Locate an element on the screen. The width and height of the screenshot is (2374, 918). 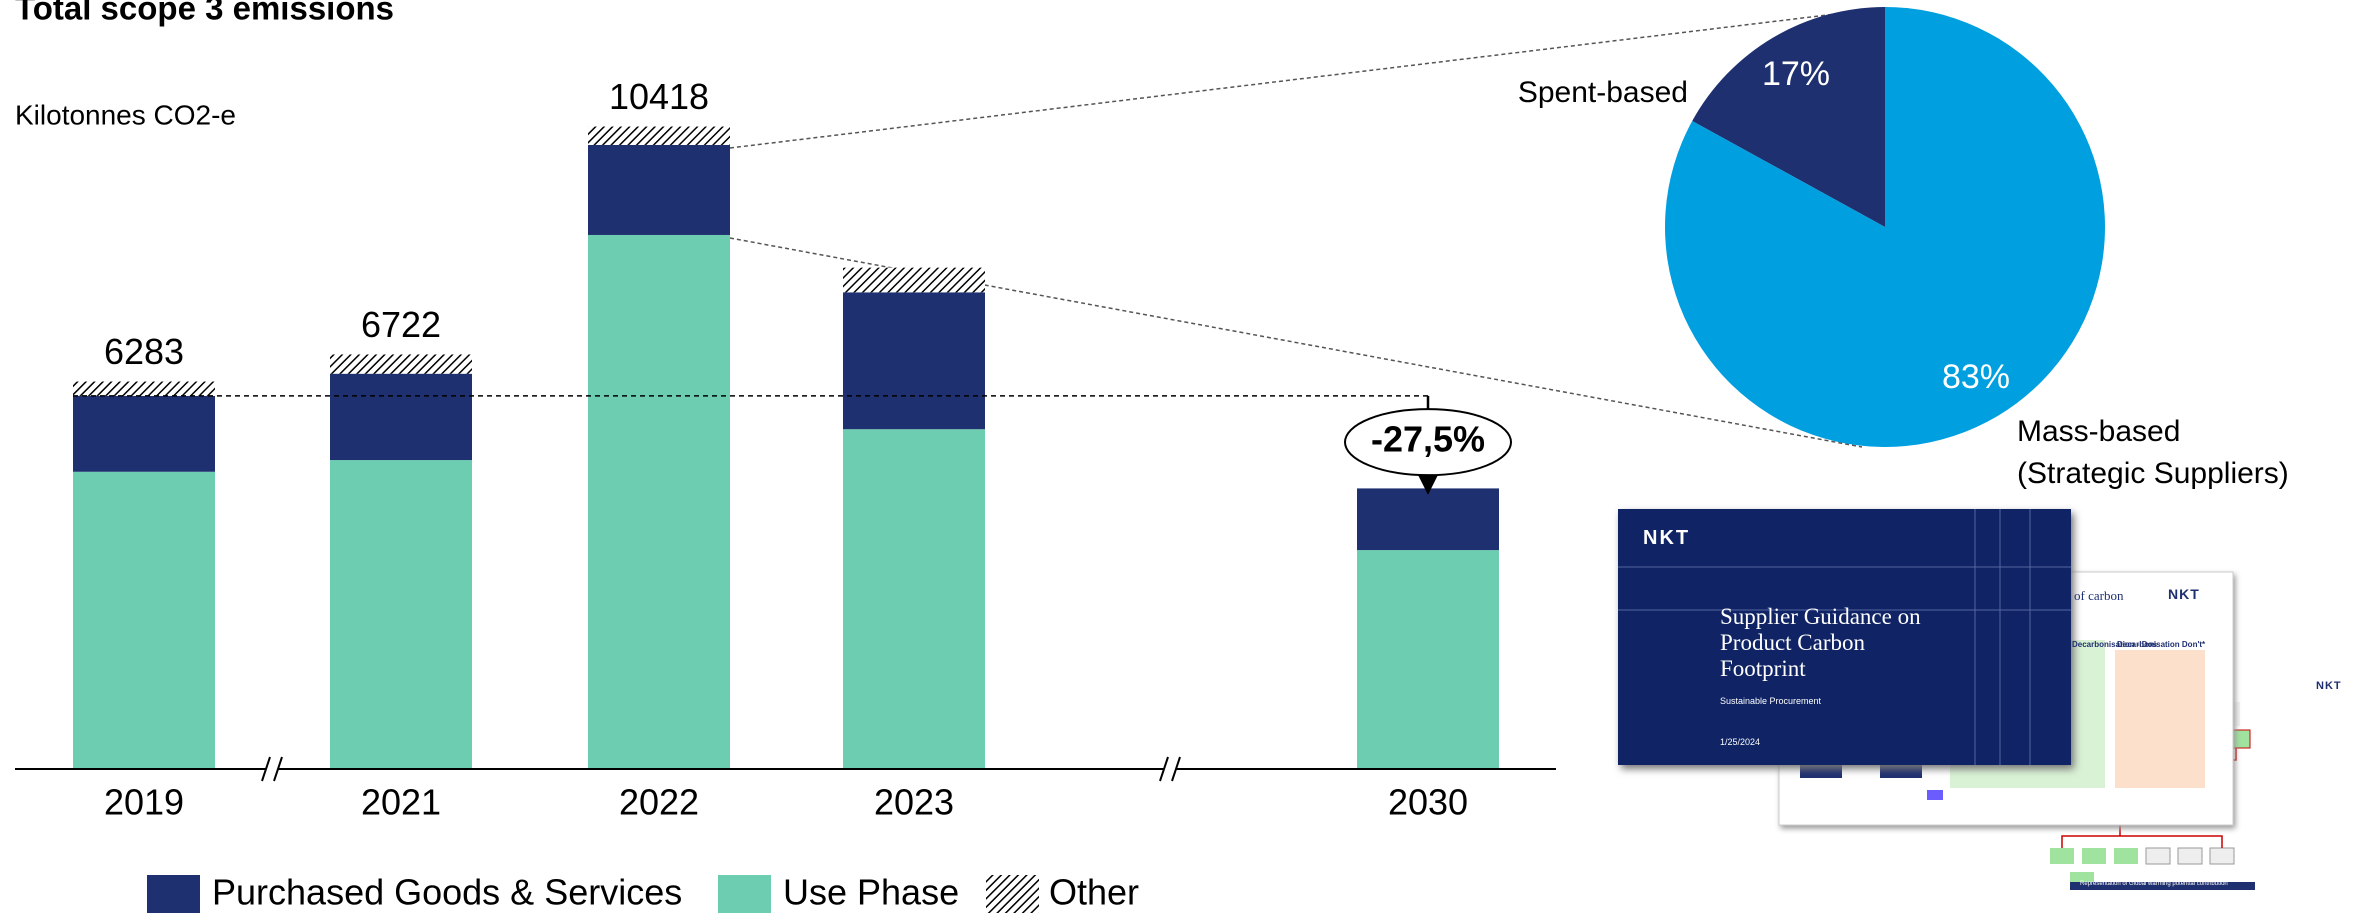
front-logo: NKT is located at coordinates (1667, 538).